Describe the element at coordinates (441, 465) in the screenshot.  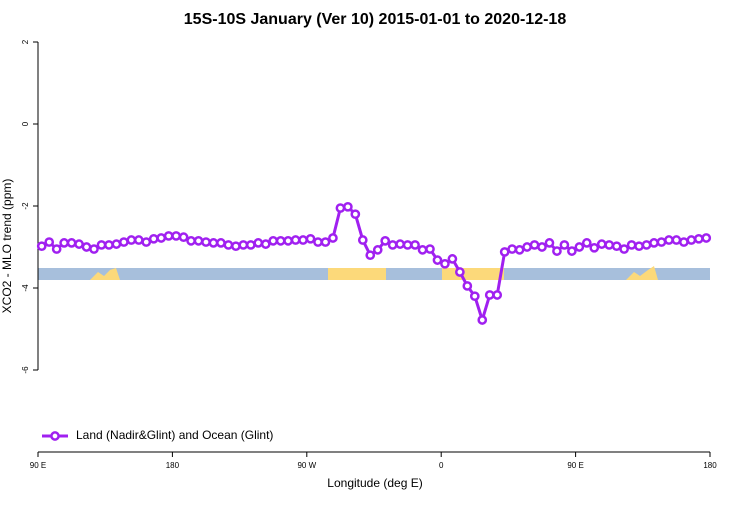
I see `x-tick-label: 0` at that location.